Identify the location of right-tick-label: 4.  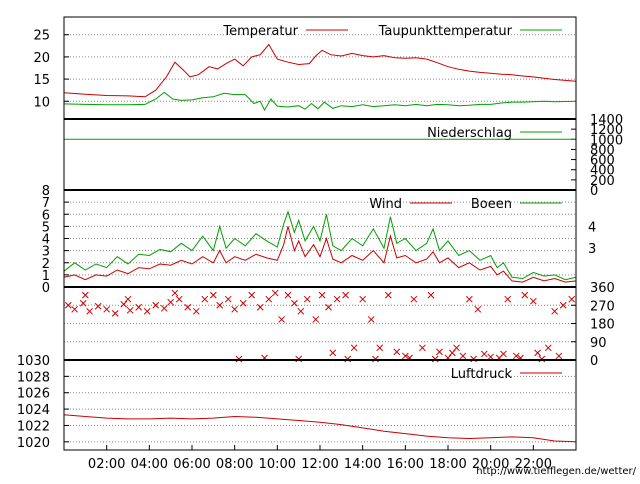
(592, 227).